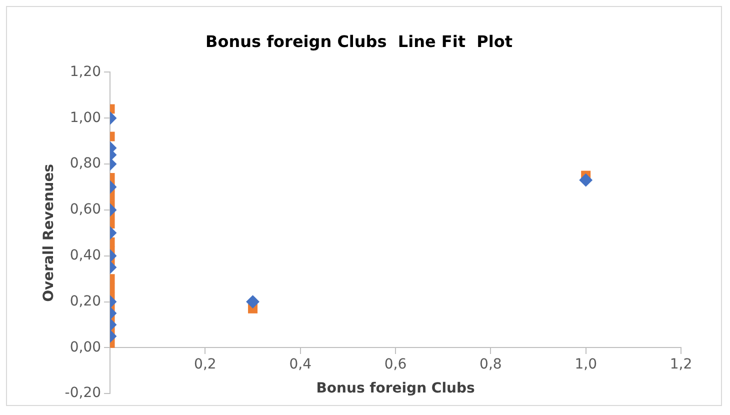 The image size is (730, 415). I want to click on y-tick-label: 0,20, so click(86, 301).